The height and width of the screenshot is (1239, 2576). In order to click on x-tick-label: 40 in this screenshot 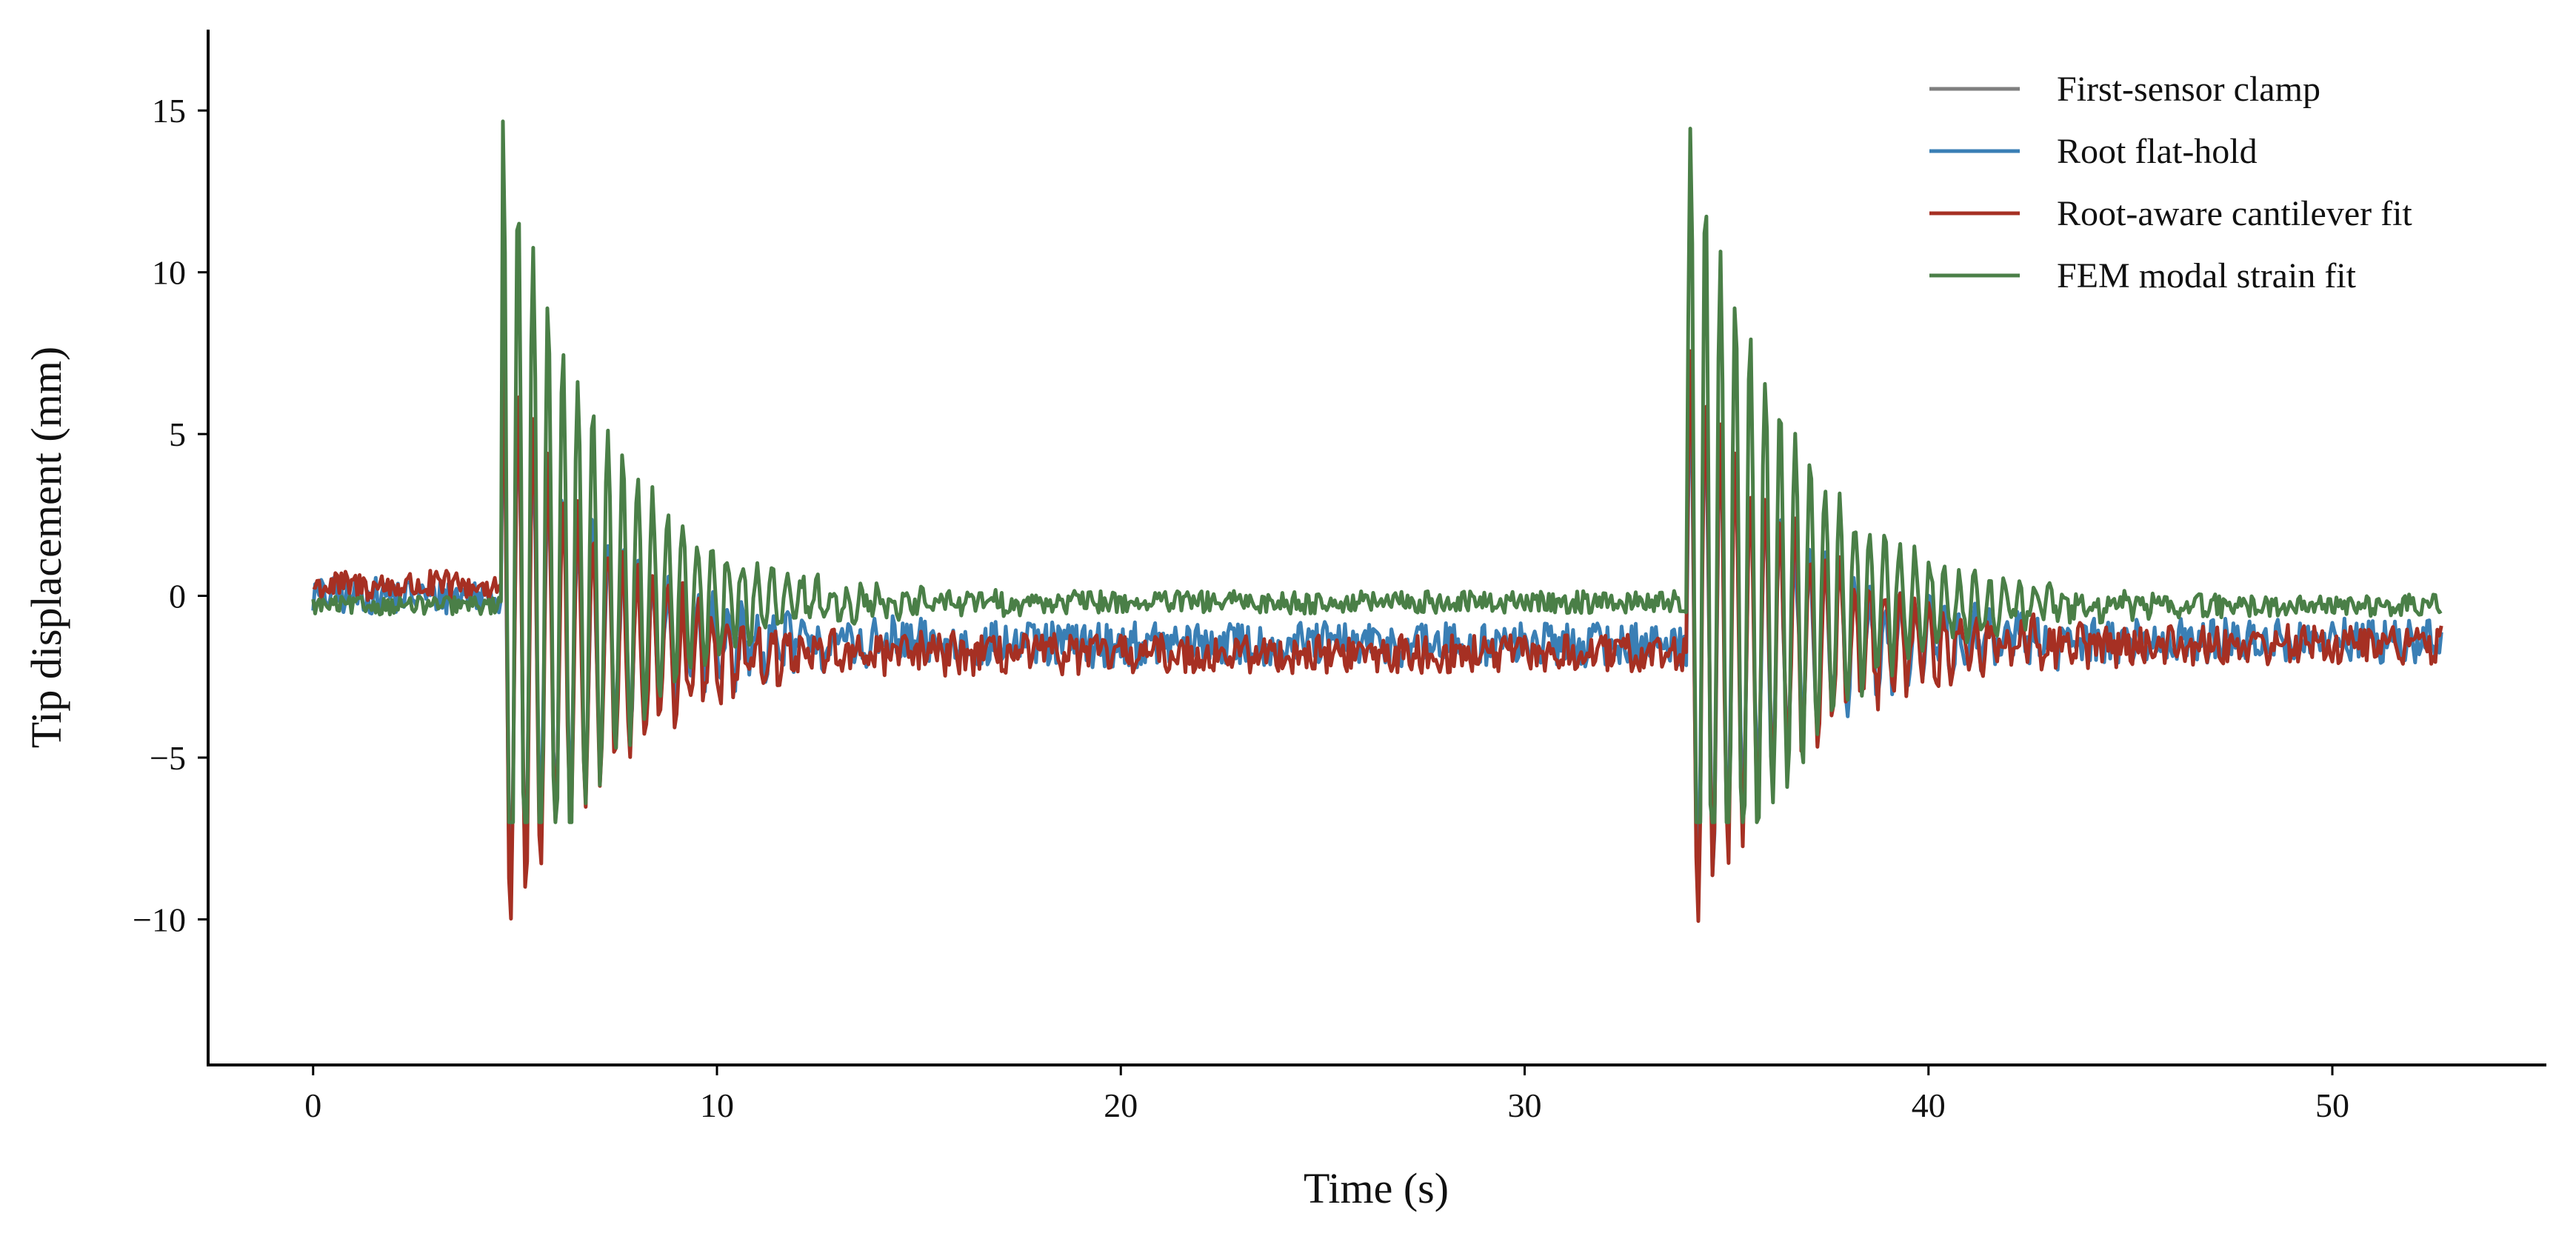, I will do `click(1929, 1105)`.